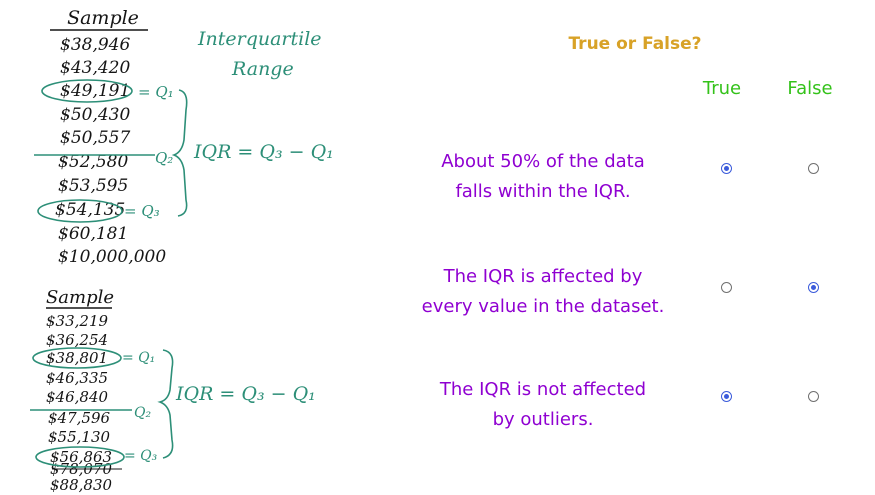 Image resolution: width=875 pixels, height=495 pixels. I want to click on statement-line: The IQR is not affected, so click(543, 389).